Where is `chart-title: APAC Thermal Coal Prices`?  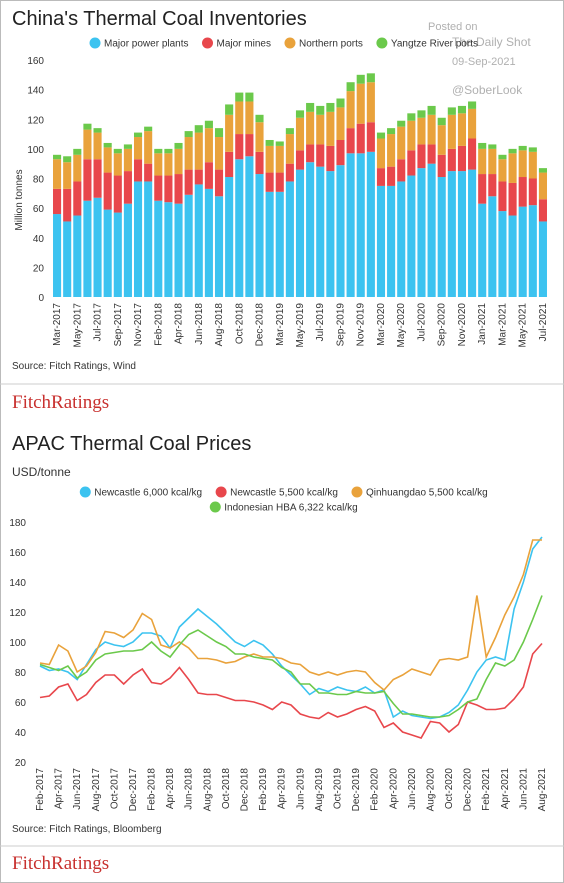
chart-title: APAC Thermal Coal Prices is located at coordinates (131, 444).